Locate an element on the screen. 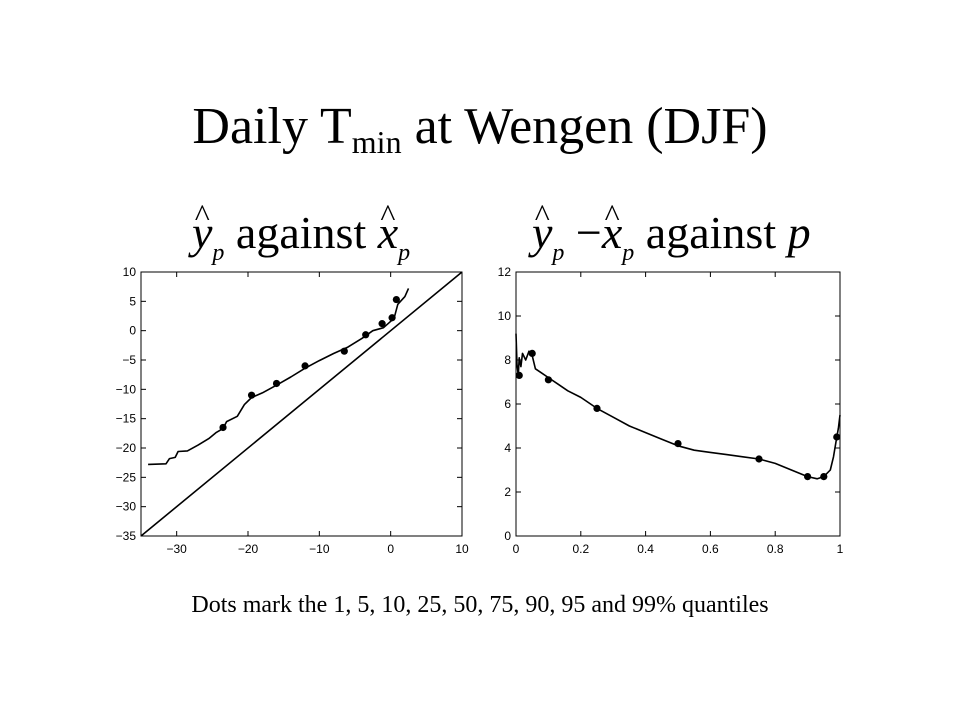 This screenshot has height=720, width=960. chart1-x-tick-label: 10 is located at coordinates (462, 549).